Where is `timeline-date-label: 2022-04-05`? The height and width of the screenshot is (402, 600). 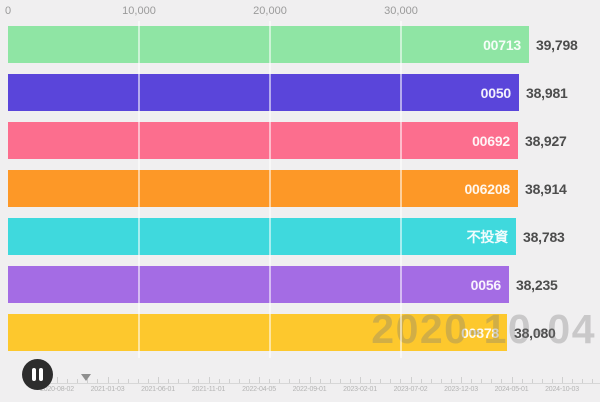 timeline-date-label: 2022-04-05 is located at coordinates (259, 389).